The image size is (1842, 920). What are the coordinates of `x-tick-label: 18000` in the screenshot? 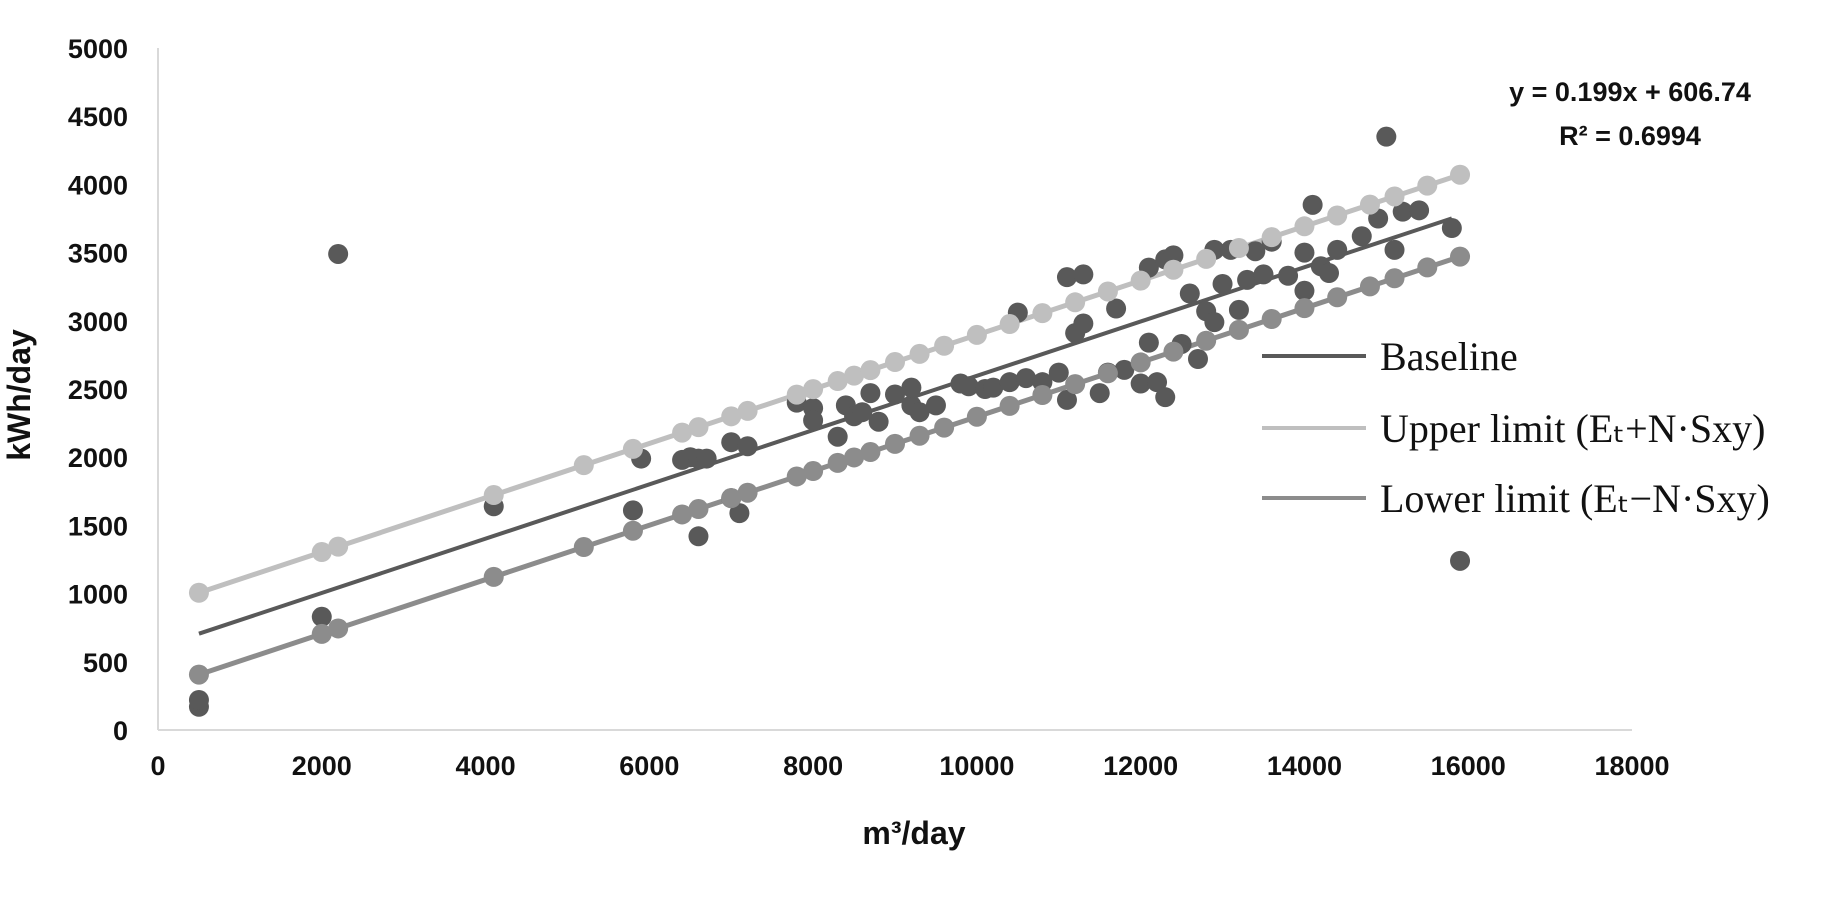 It's located at (1631, 766).